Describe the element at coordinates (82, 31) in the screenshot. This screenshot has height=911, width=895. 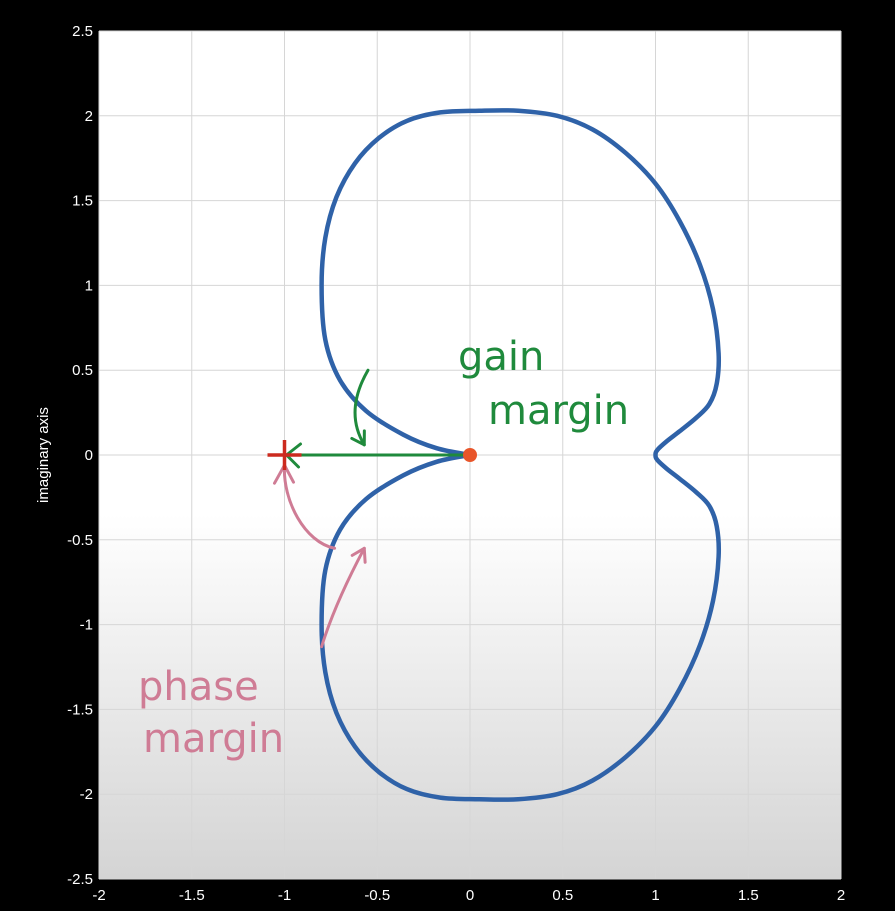
I see `y-tick-label: 2.5` at that location.